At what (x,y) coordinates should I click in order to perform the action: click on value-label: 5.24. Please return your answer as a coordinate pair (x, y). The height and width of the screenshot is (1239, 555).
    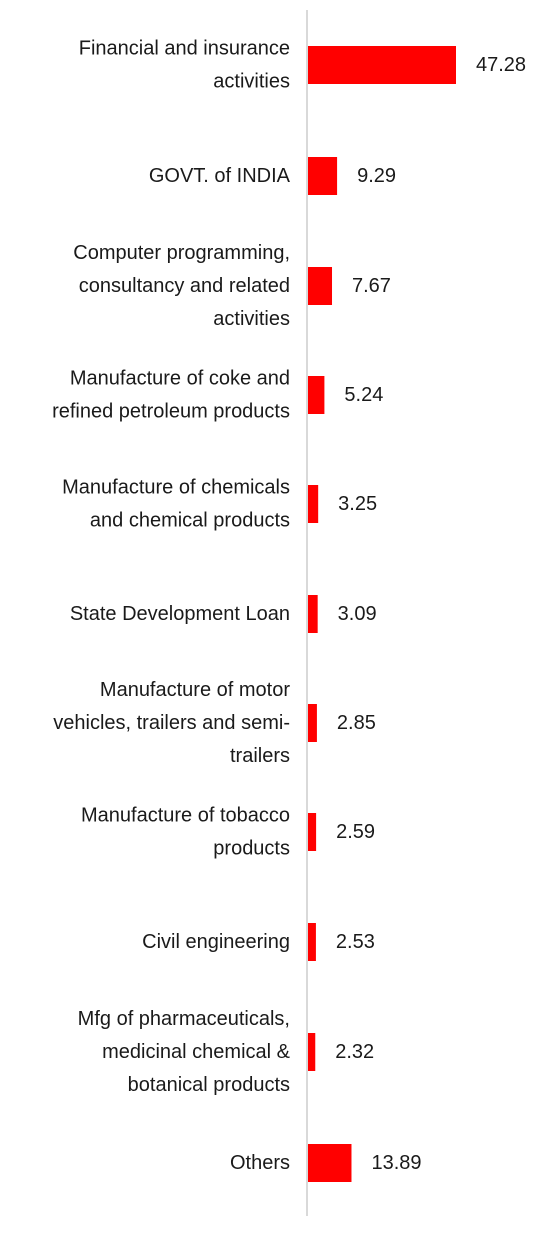
    Looking at the image, I should click on (363, 395).